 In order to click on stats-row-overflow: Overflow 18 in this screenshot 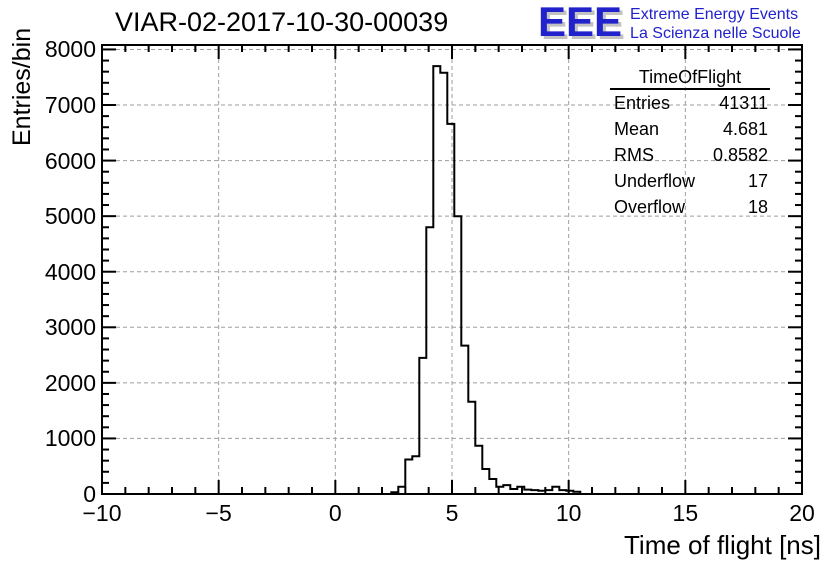, I will do `click(690, 207)`.